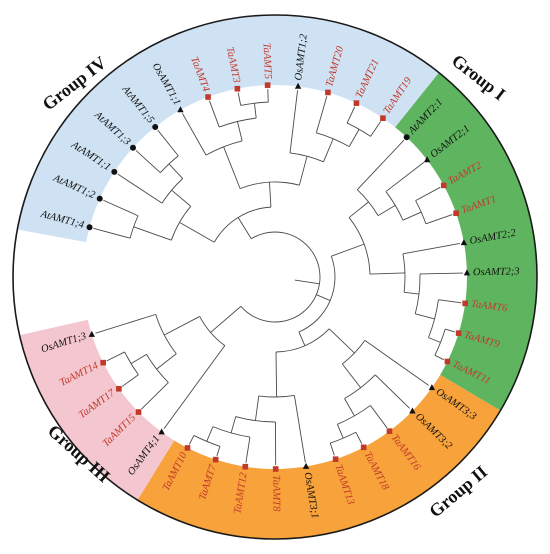 This screenshot has width=550, height=554. I want to click on root-branch, so click(307, 282).